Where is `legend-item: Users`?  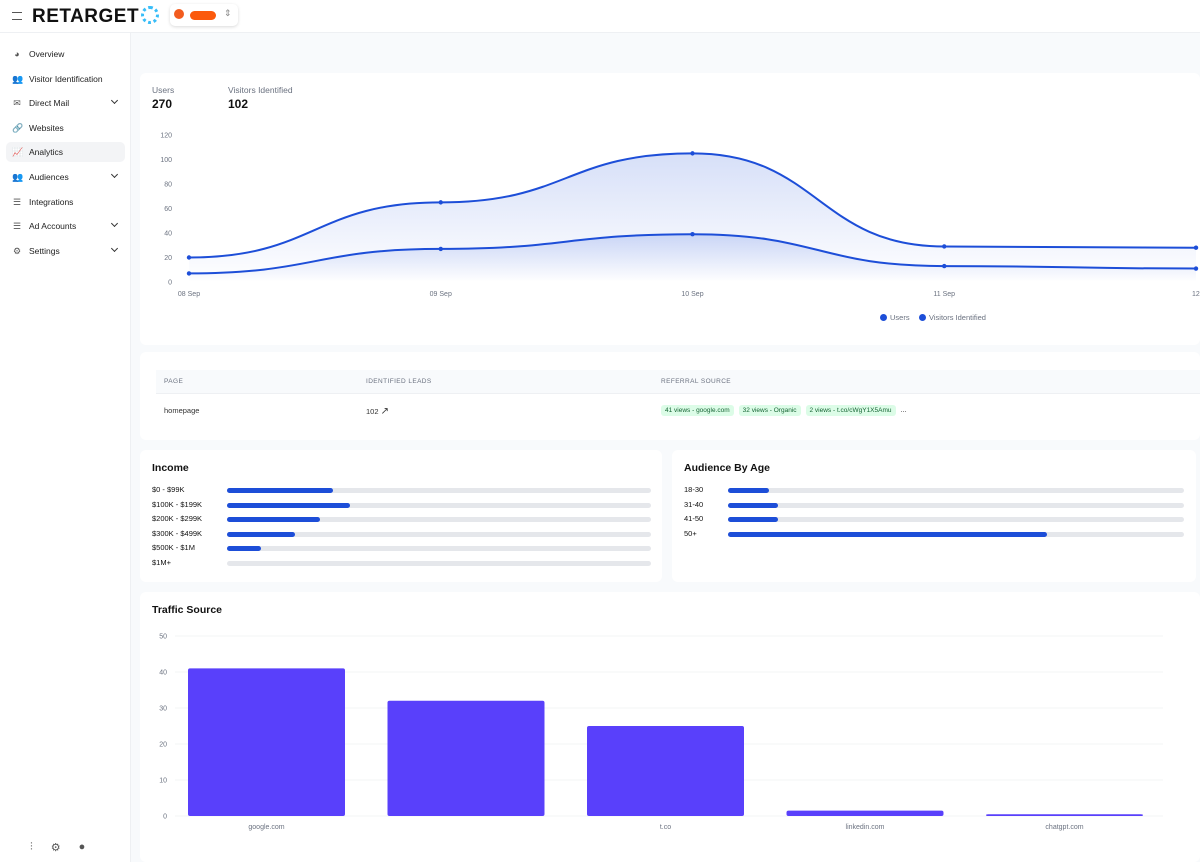 legend-item: Users is located at coordinates (895, 317).